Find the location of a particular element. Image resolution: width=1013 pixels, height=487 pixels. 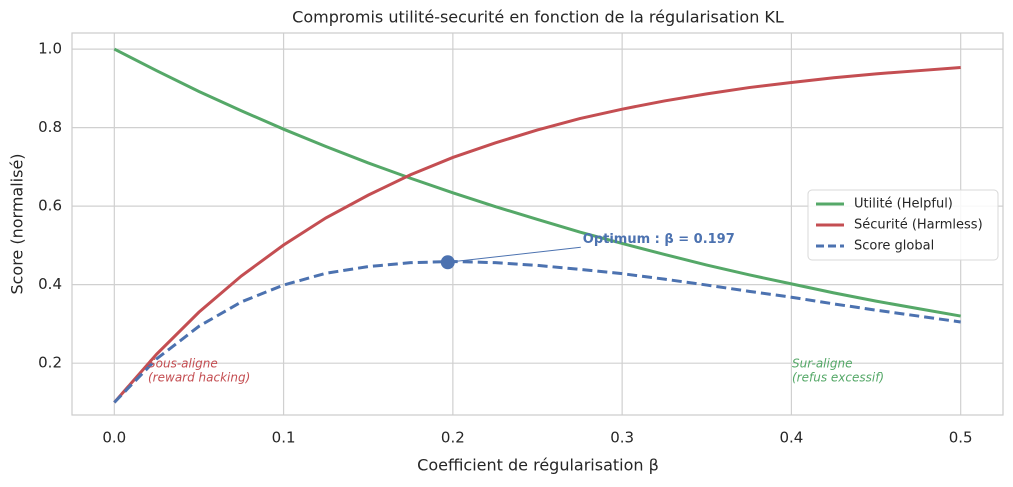

region-annotation: Sur-aligne is located at coordinates (822, 364).